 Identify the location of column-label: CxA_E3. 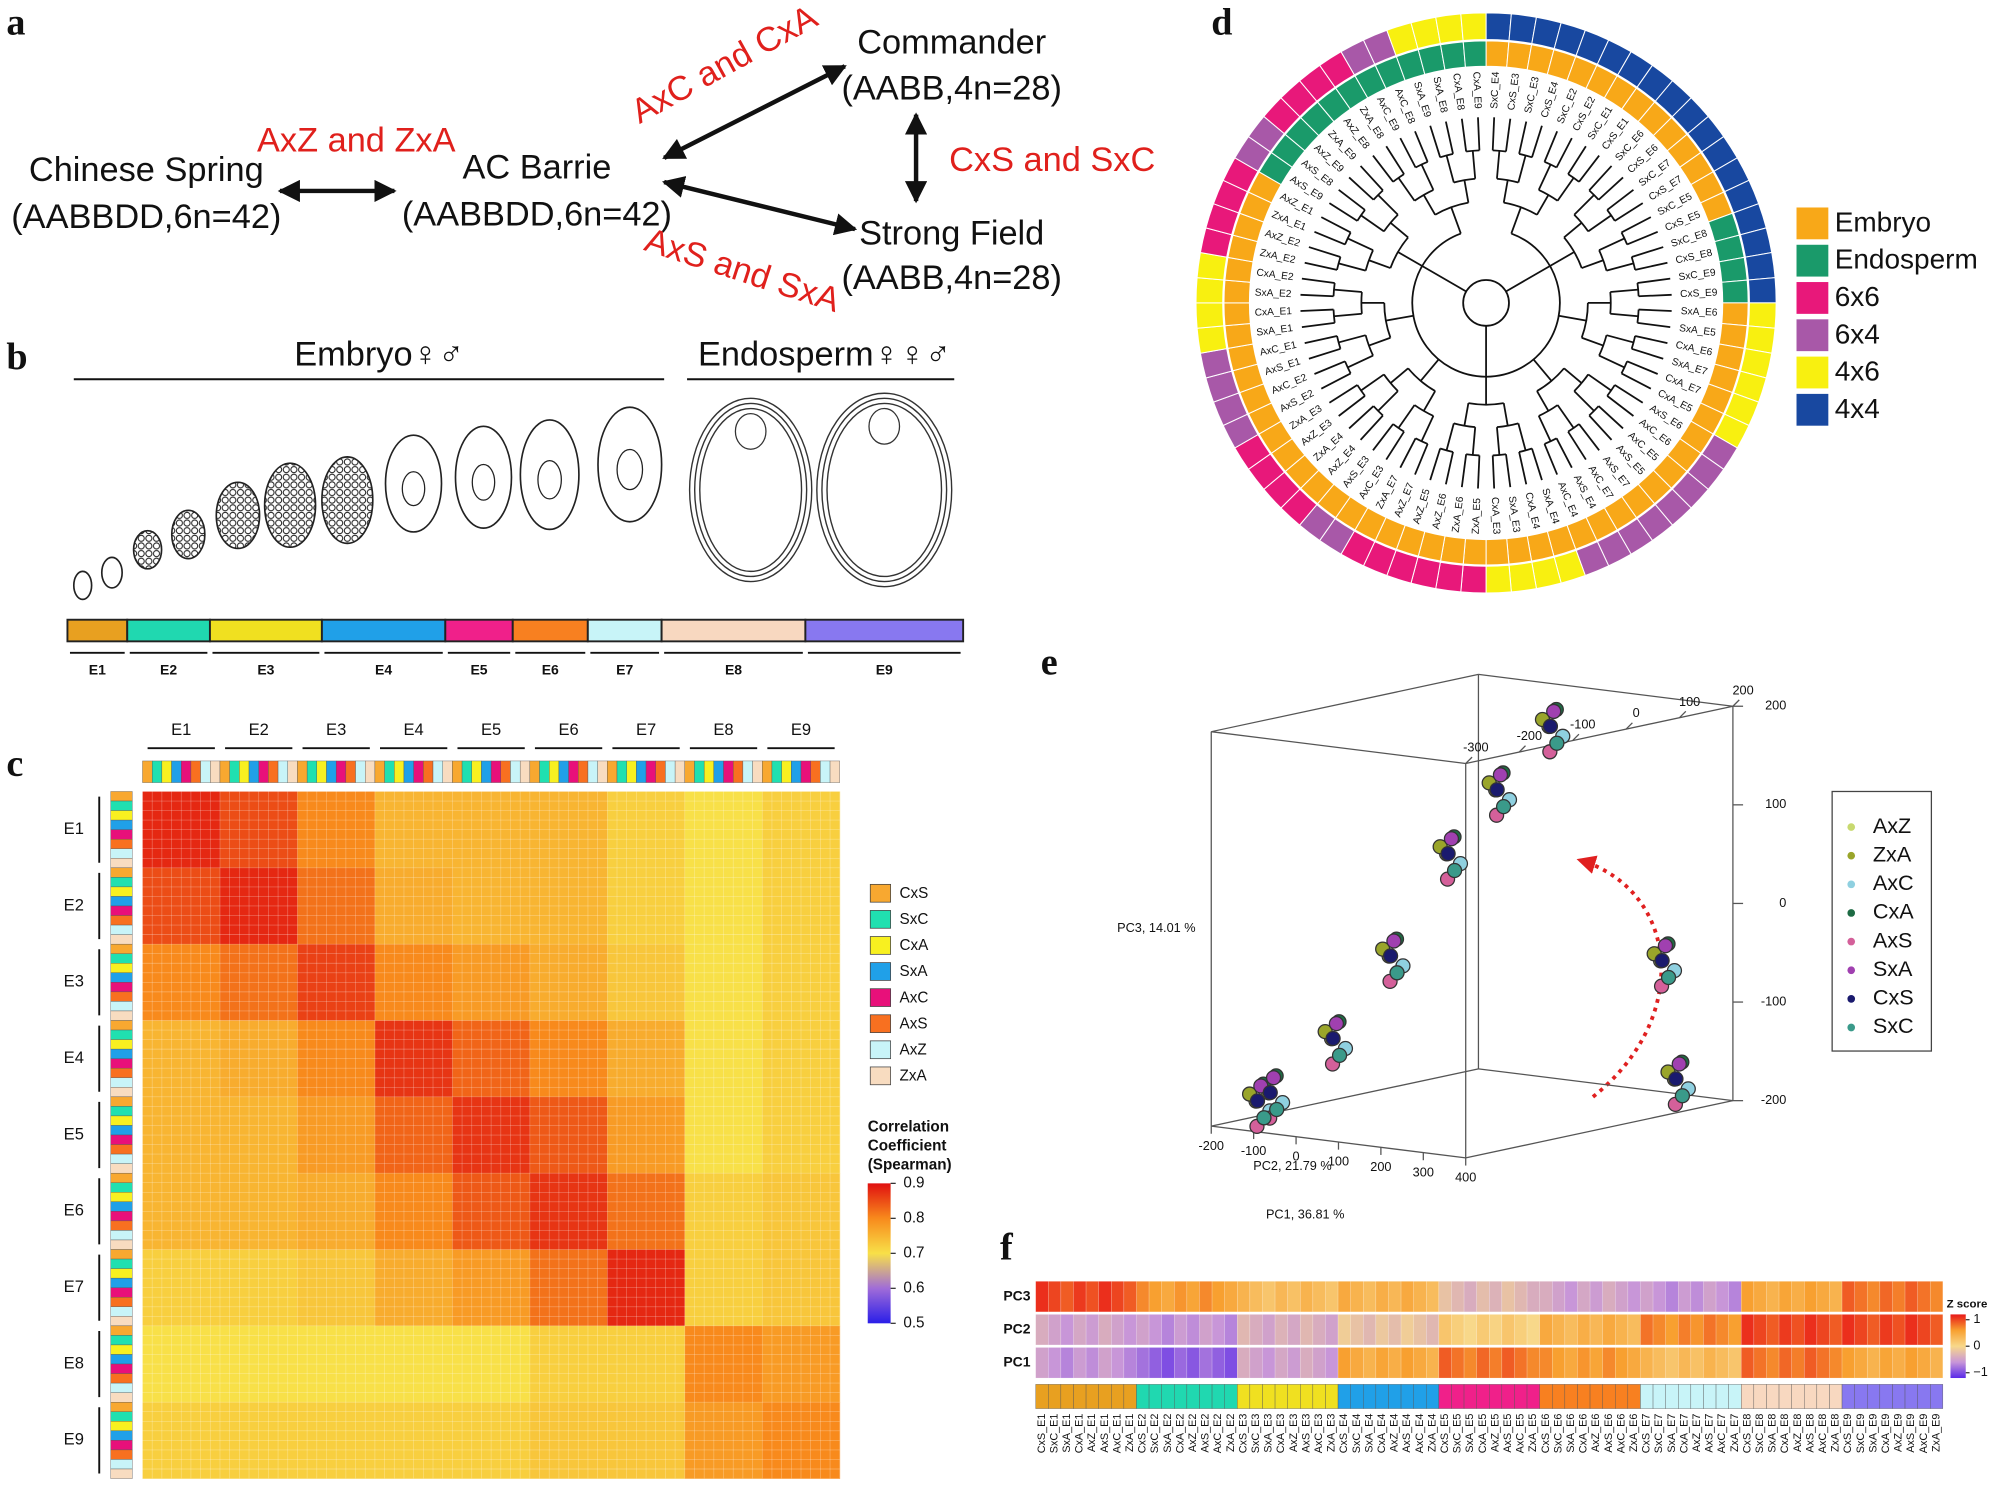
(1281, 1434).